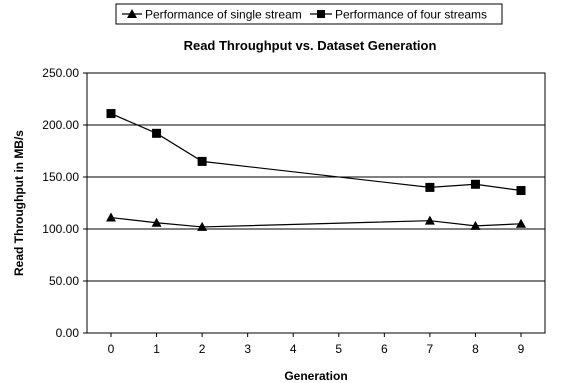 Image resolution: width=570 pixels, height=383 pixels. I want to click on x-tick-label: 0, so click(111, 349).